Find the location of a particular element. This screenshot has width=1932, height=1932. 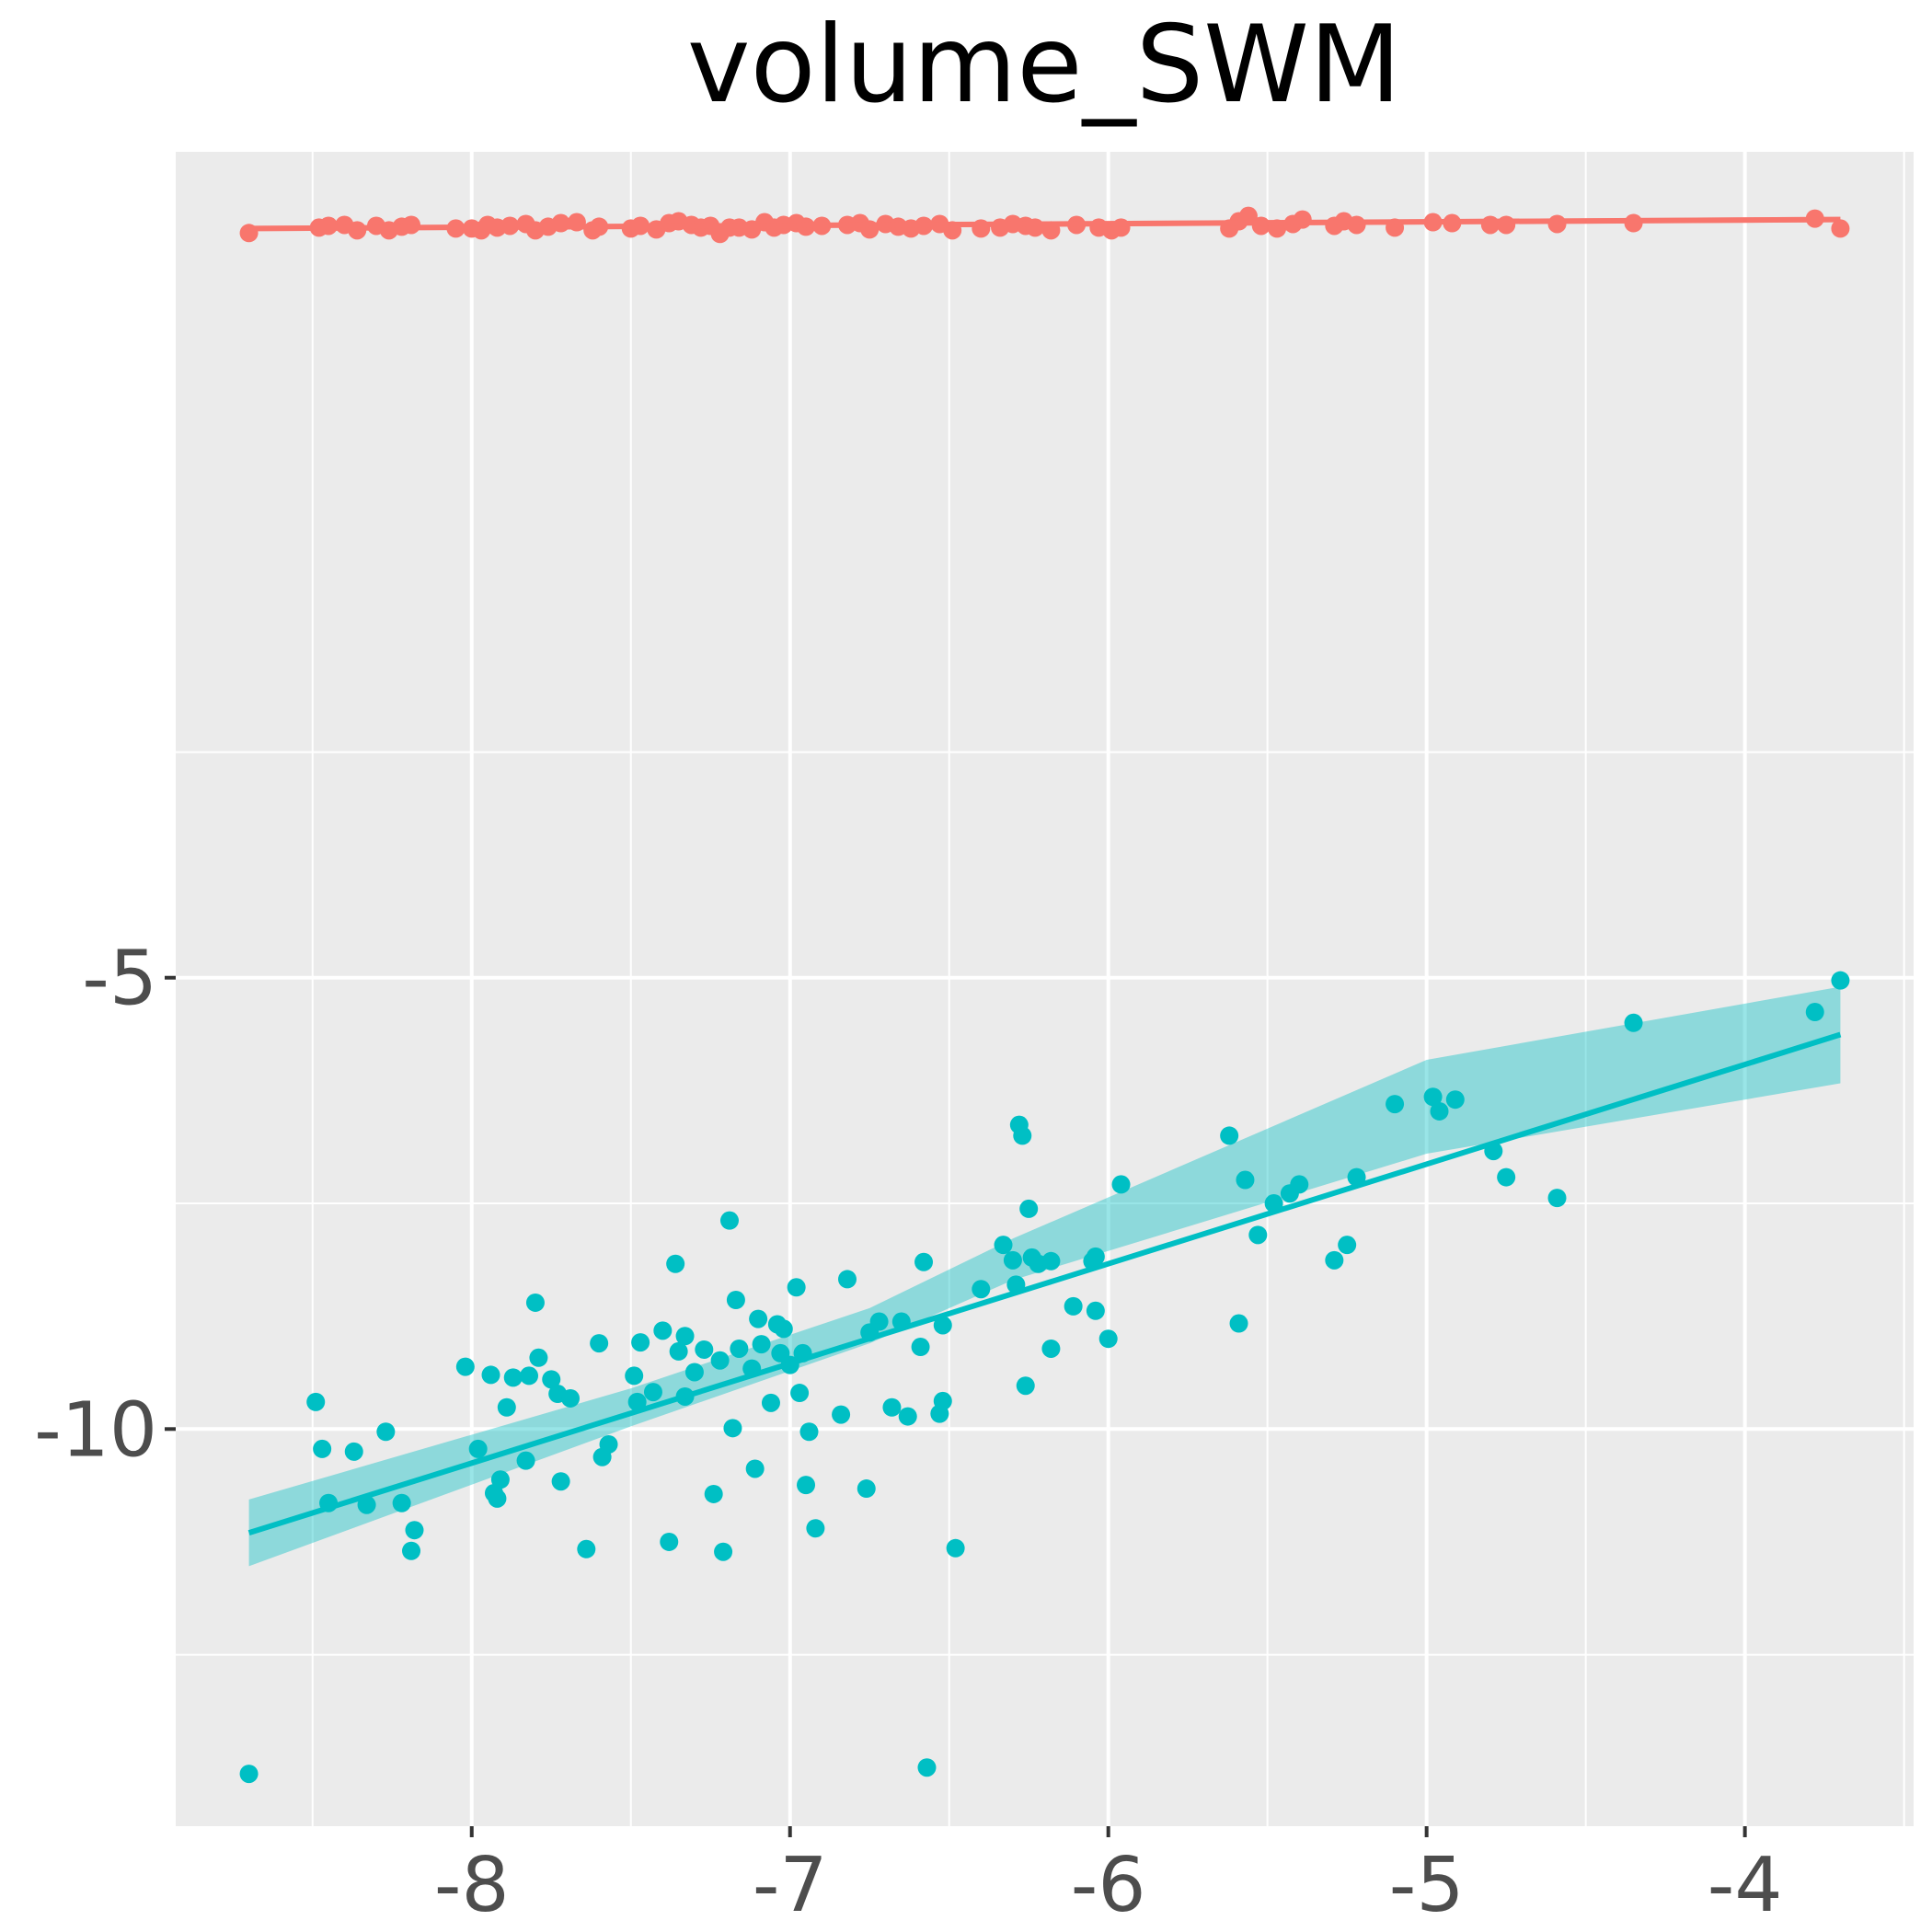

y-tick-label: -10 is located at coordinates (95, 1430).